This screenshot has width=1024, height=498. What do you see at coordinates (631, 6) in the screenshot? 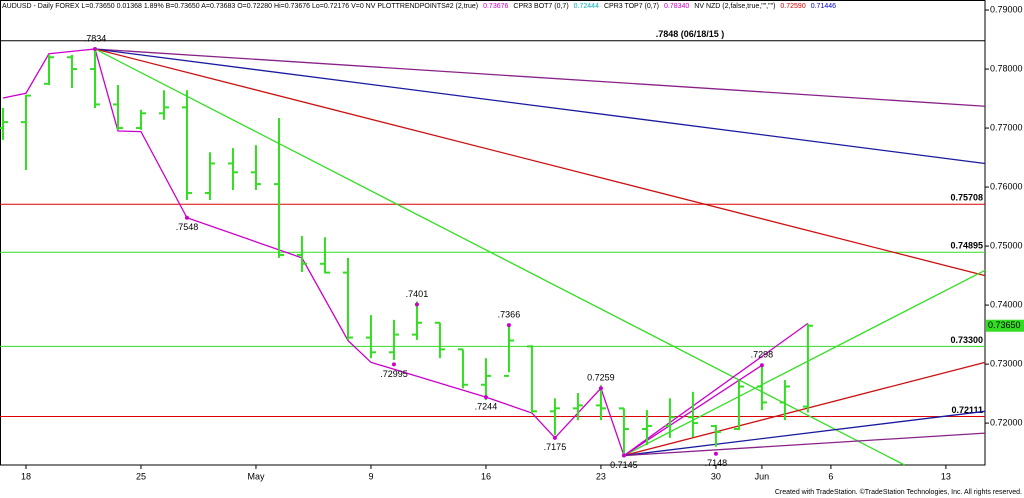
I see `header-item: CPR3 TOP7 (0,7)` at bounding box center [631, 6].